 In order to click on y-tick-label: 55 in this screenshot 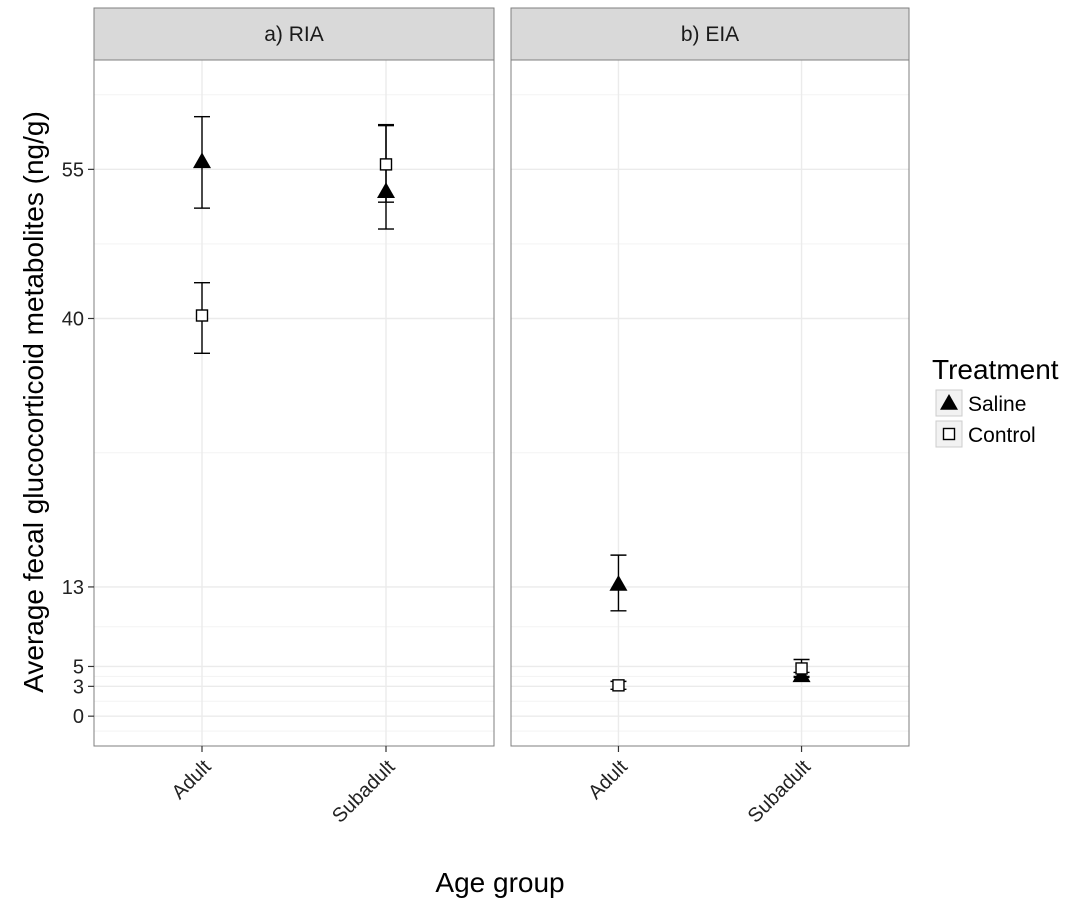, I will do `click(73, 170)`.